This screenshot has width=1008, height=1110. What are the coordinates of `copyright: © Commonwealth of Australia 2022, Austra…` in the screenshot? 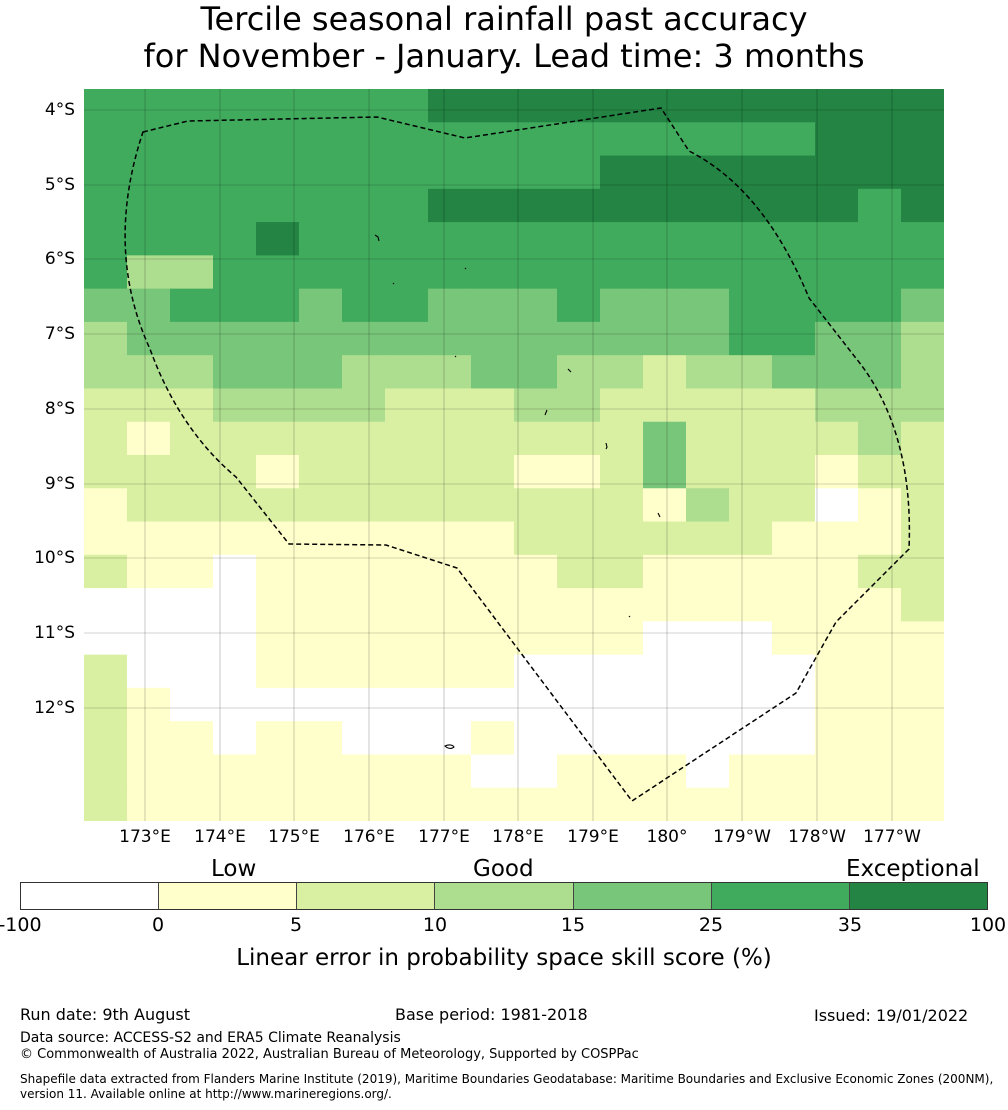 It's located at (329, 1054).